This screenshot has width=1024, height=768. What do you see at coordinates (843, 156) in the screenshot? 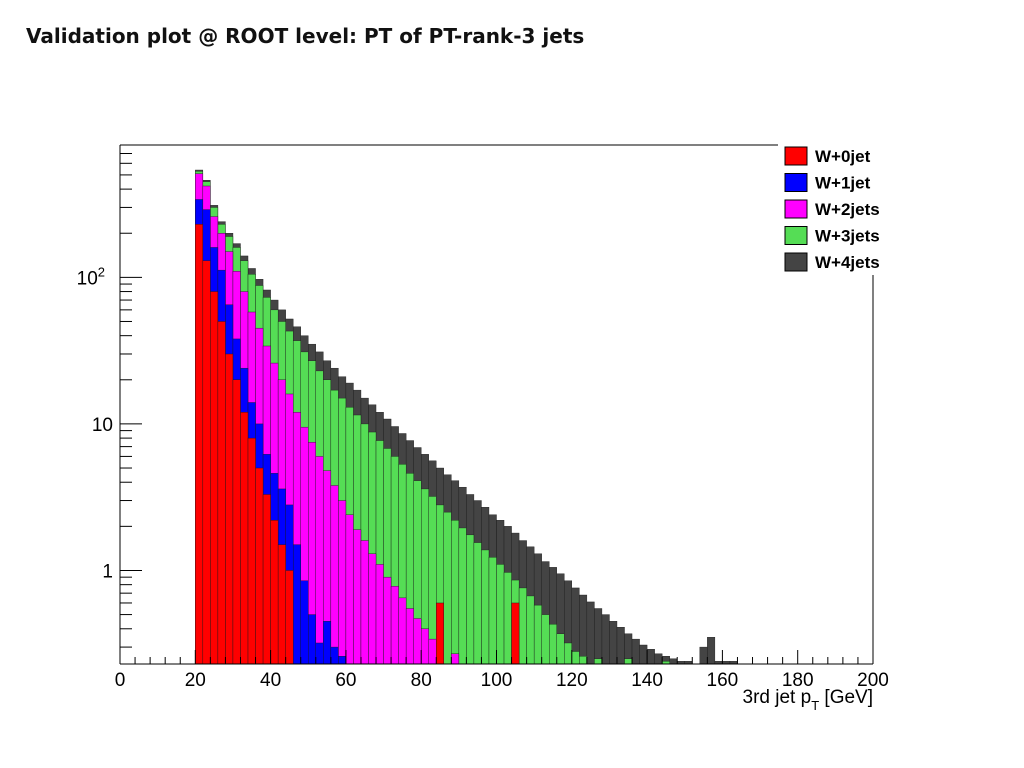
I see `legend-entry: W+0jet` at bounding box center [843, 156].